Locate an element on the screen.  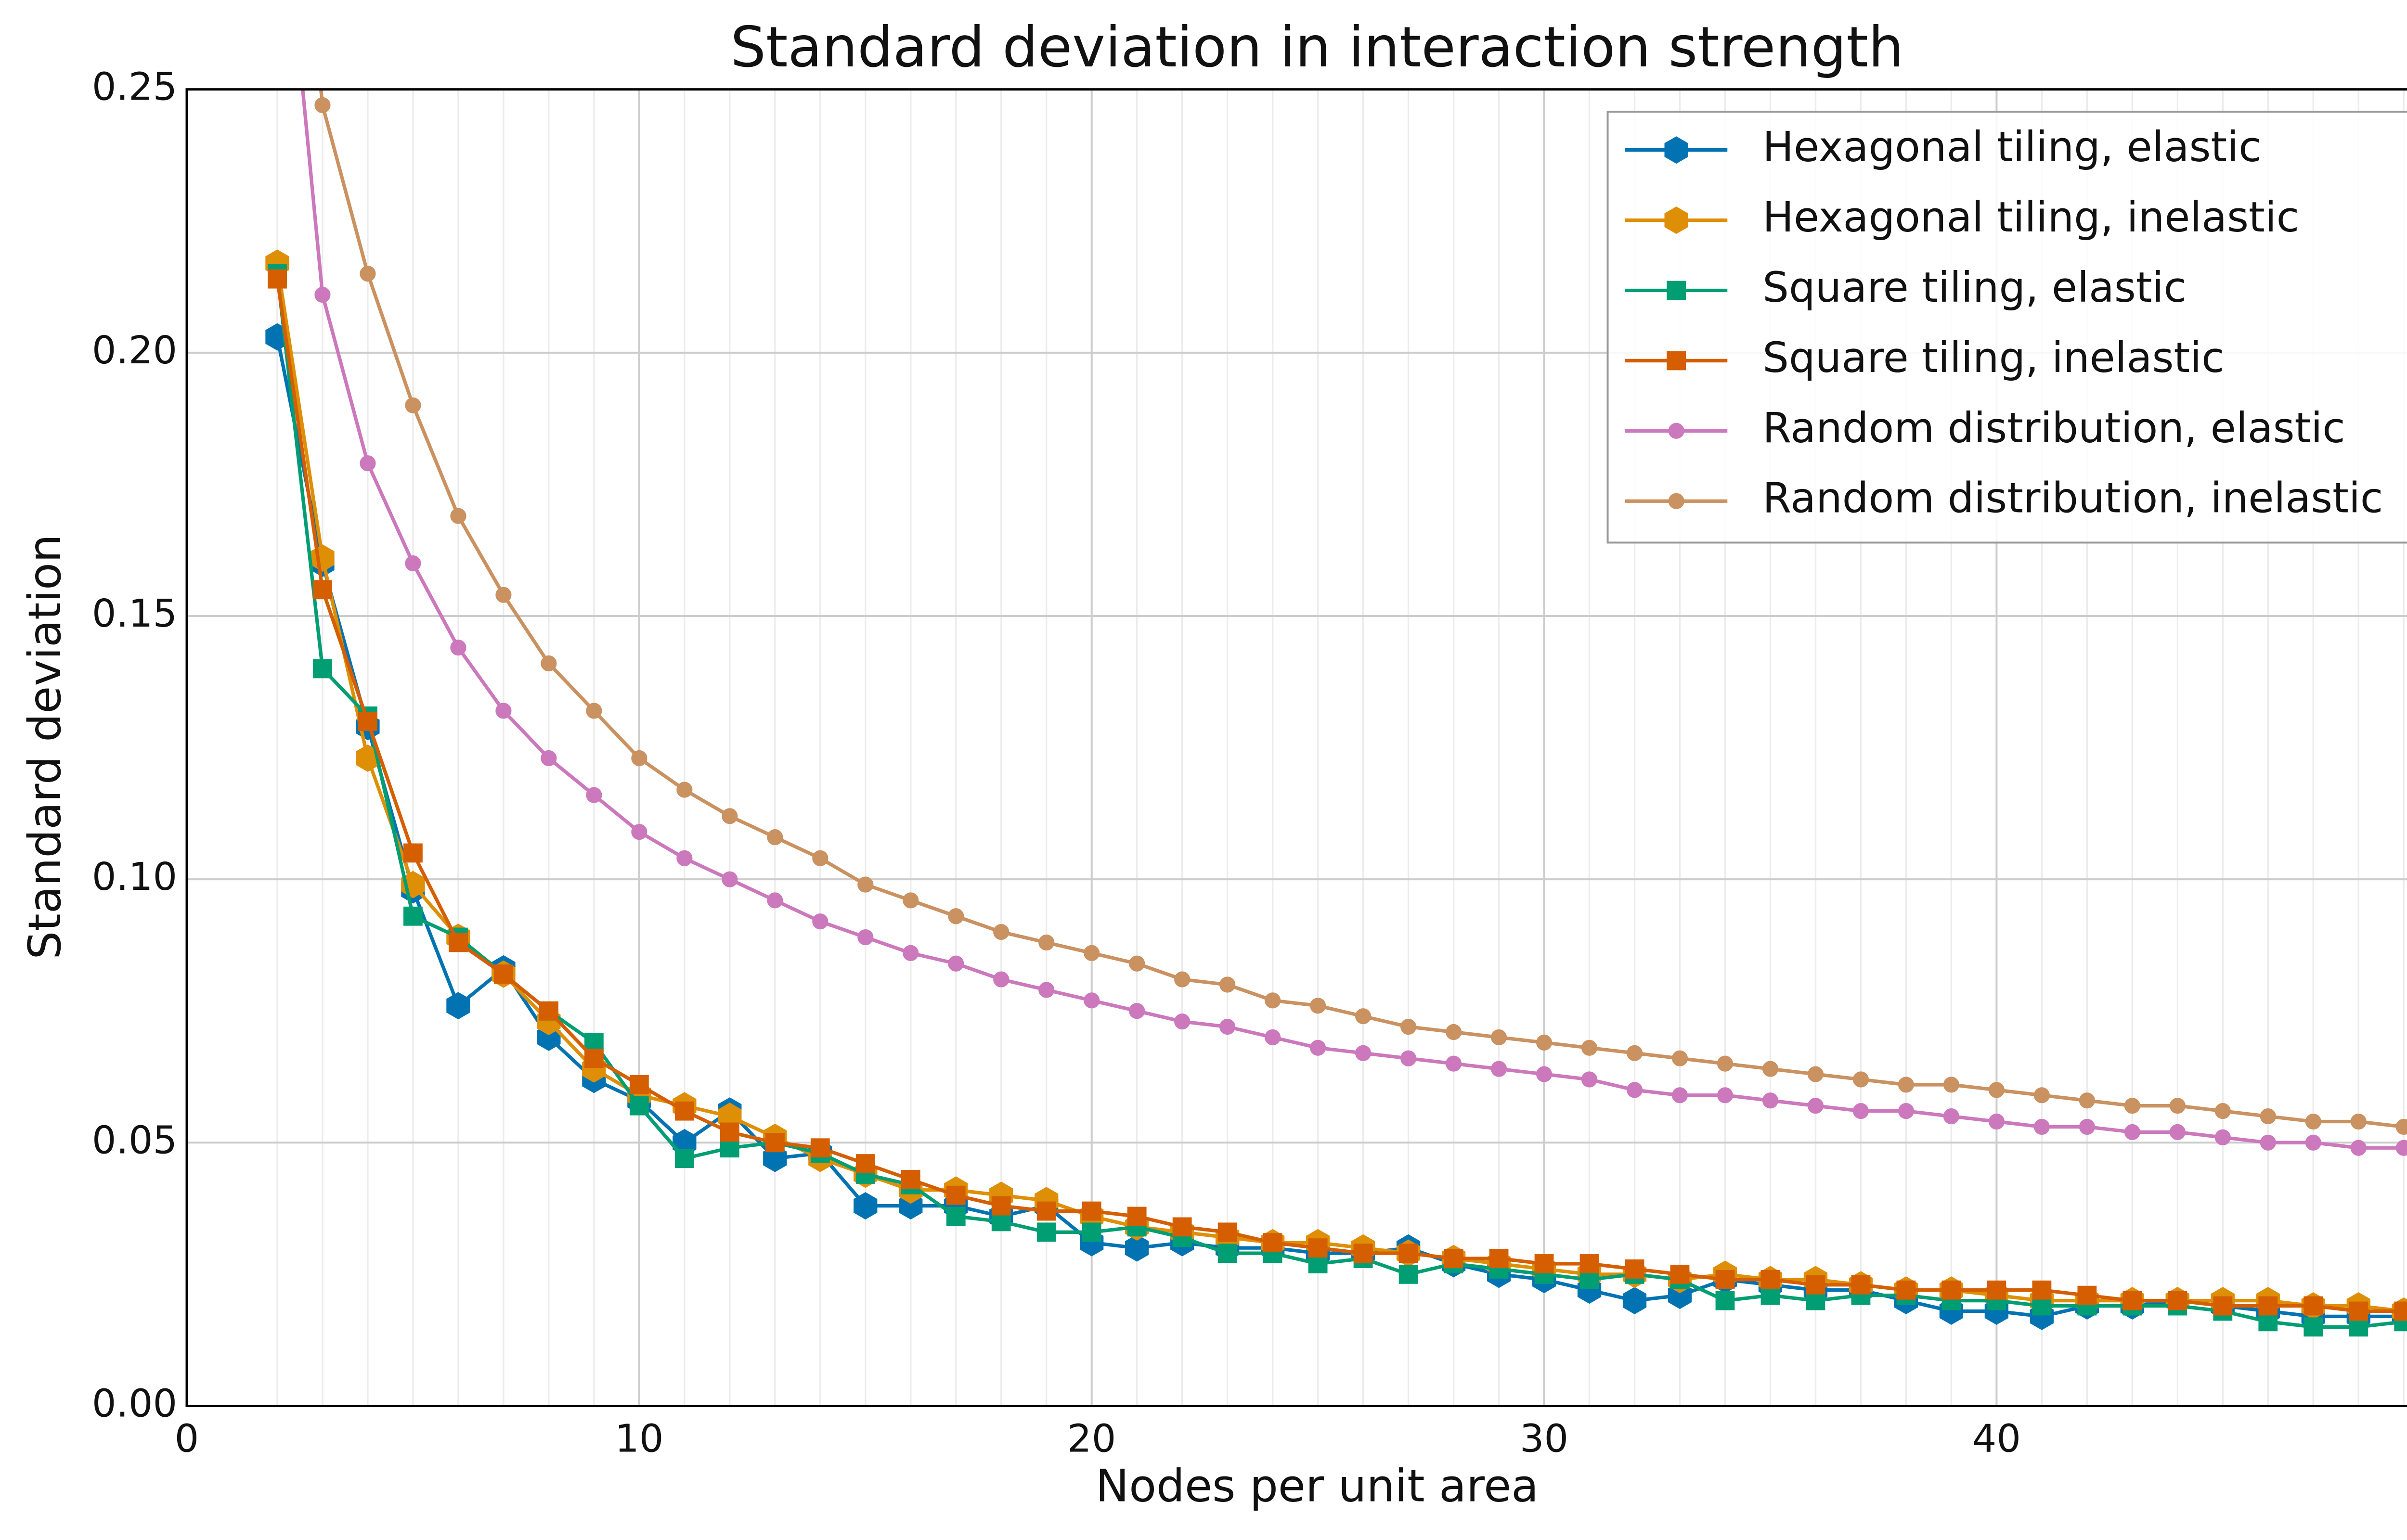
x-tick-label: 10 is located at coordinates (639, 1438).